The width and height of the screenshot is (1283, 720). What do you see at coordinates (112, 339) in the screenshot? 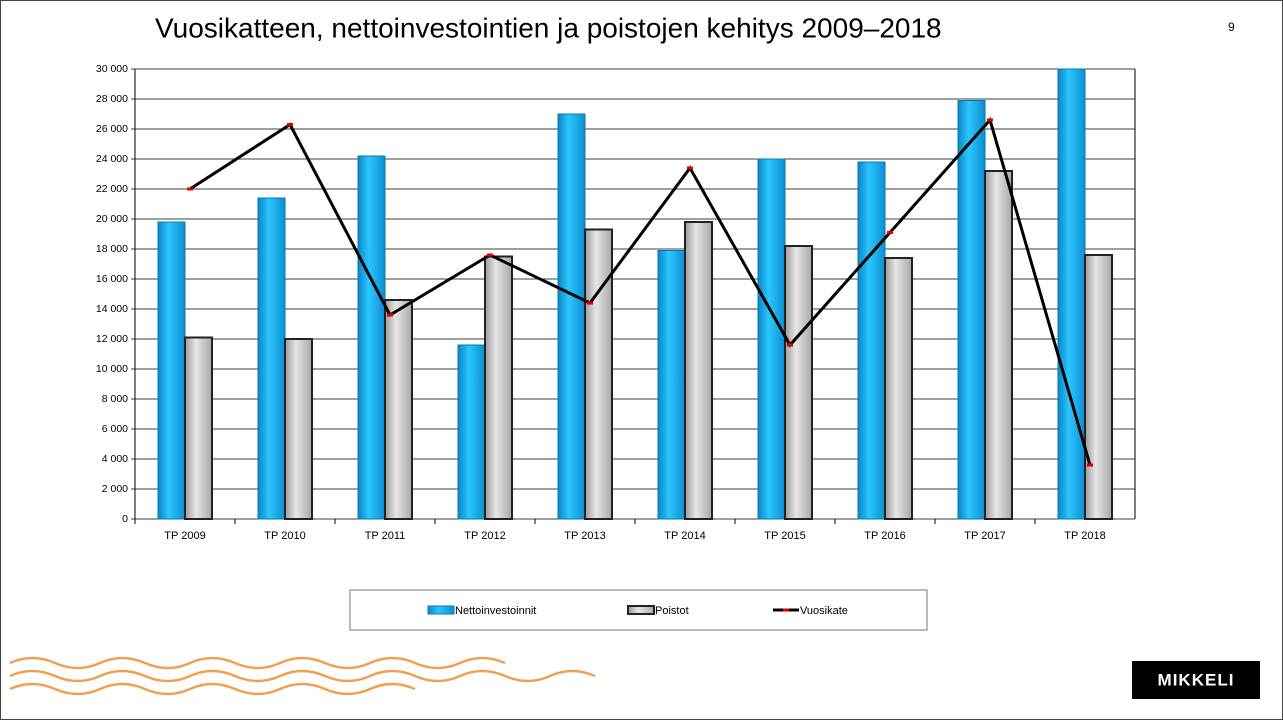
I see `y-tick-label: 12 000` at bounding box center [112, 339].